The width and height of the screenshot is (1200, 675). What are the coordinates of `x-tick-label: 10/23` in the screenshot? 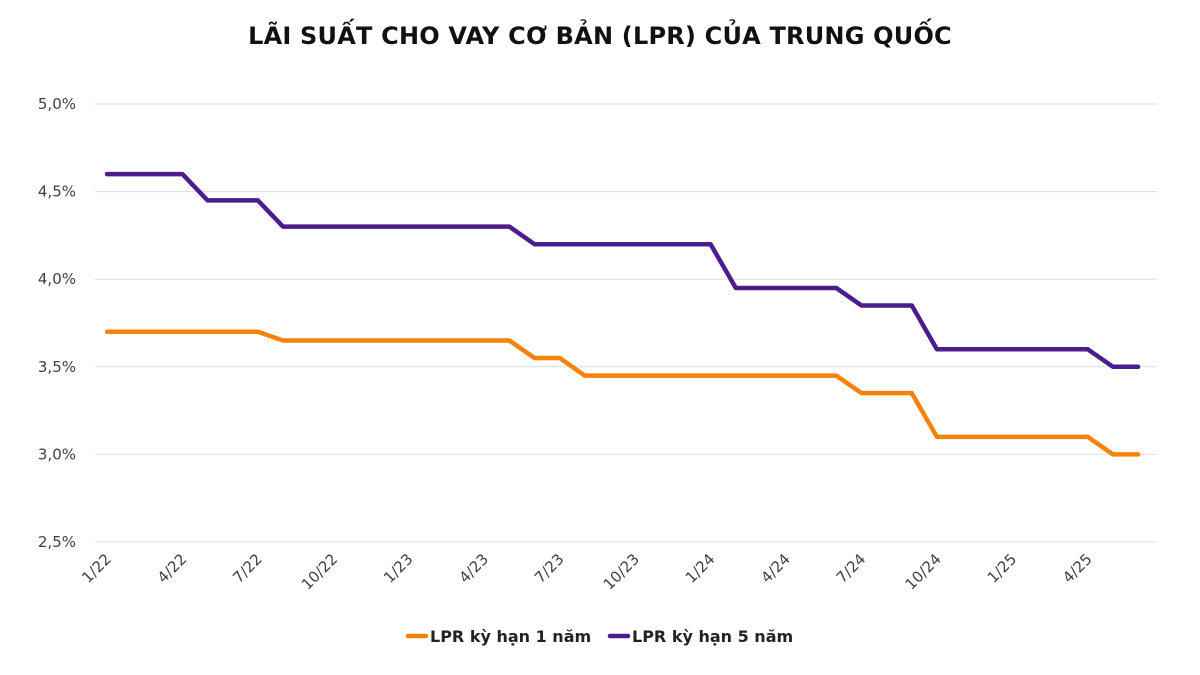 It's located at (621, 571).